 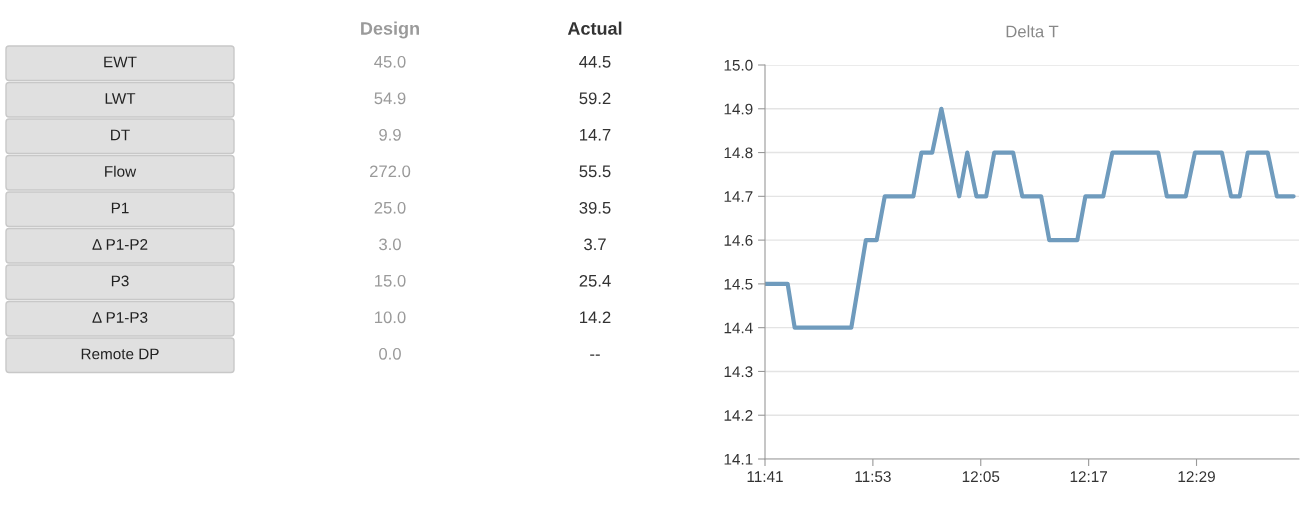 I want to click on data-label: 10.0, so click(x=390, y=317).